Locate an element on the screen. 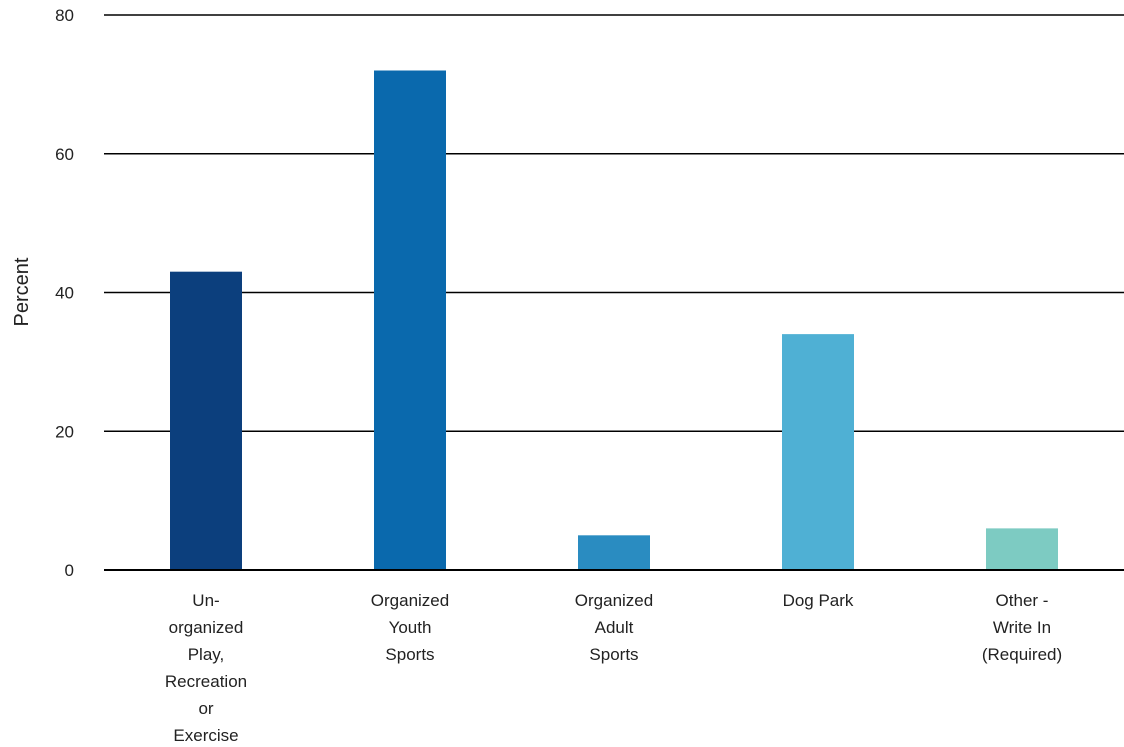 This screenshot has width=1124, height=747. category-label-line: Un- is located at coordinates (205, 600).